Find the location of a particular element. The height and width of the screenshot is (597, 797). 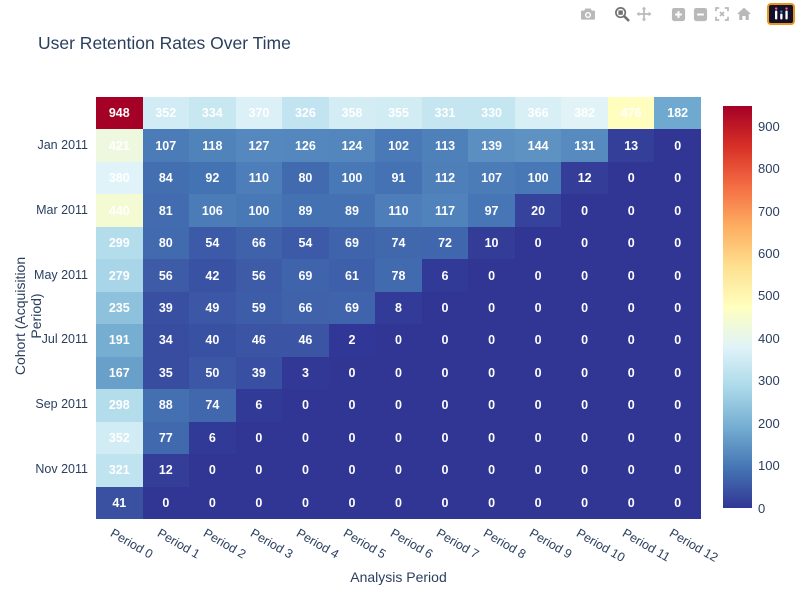

heatmap-cell: 380 is located at coordinates (119, 178).